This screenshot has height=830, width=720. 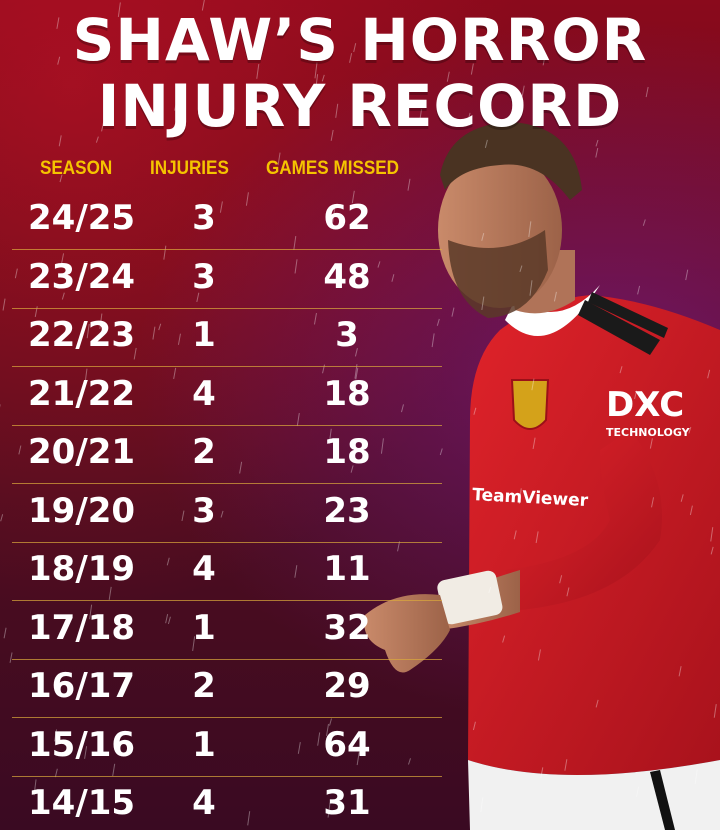 What do you see at coordinates (347, 510) in the screenshot?
I see `games-missed-cell: 23` at bounding box center [347, 510].